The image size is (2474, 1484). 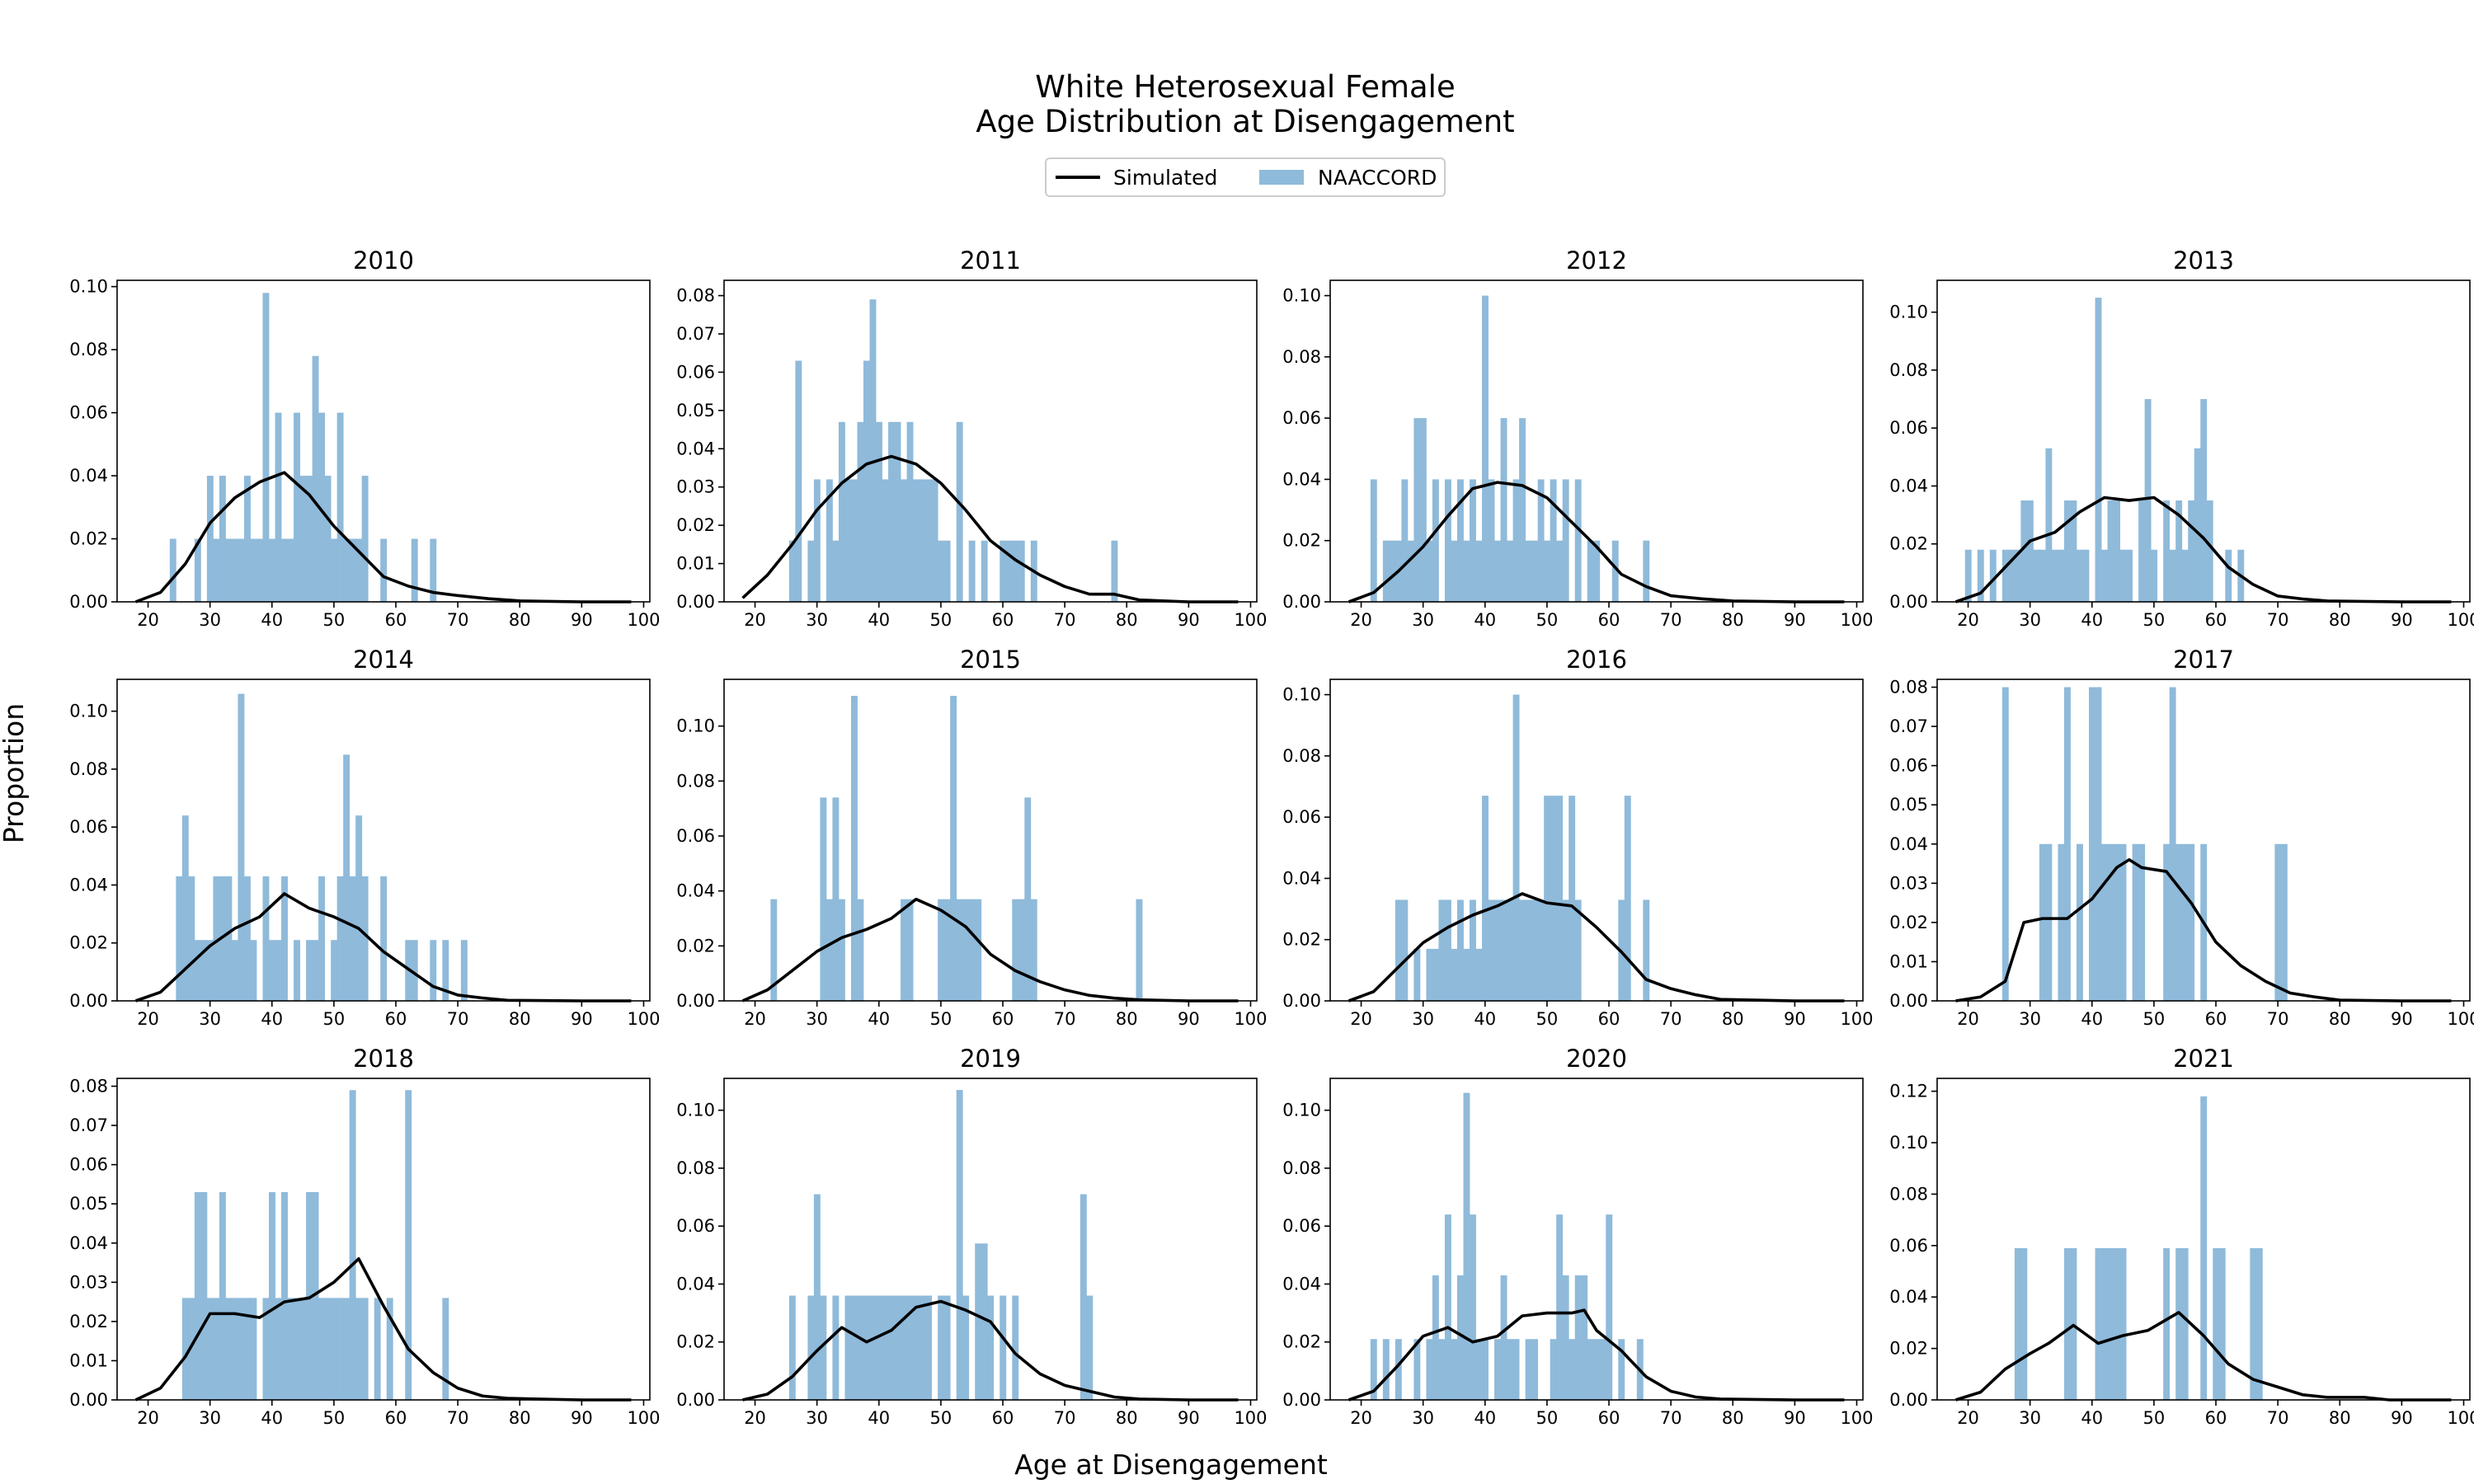 What do you see at coordinates (1795, 1418) in the screenshot?
I see `x-tick-label: 90` at bounding box center [1795, 1418].